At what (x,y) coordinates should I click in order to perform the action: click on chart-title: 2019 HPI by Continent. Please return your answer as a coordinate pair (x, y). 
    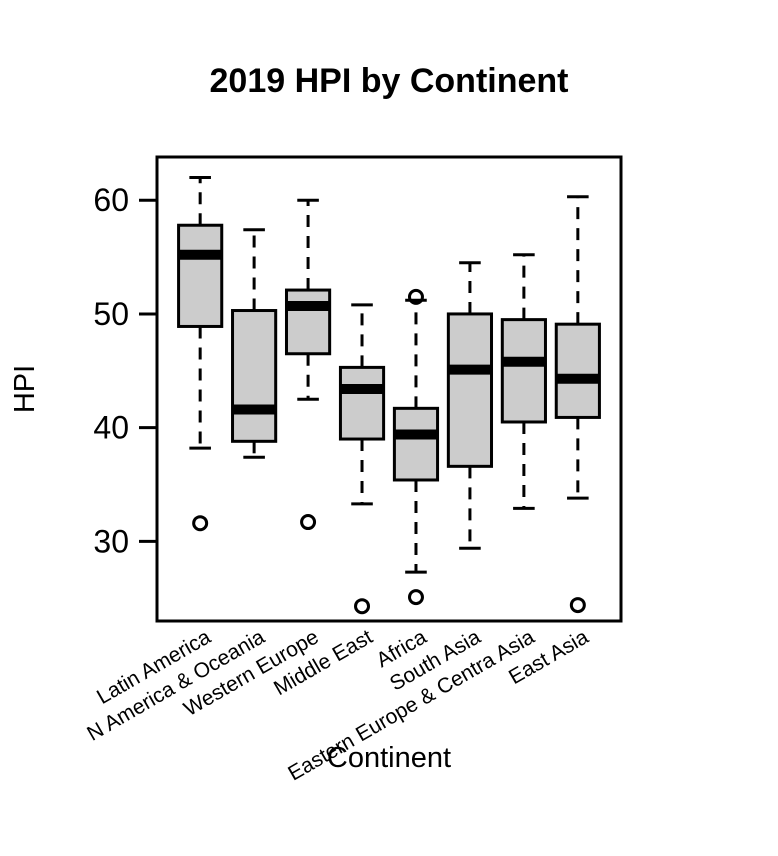
    Looking at the image, I should click on (389, 81).